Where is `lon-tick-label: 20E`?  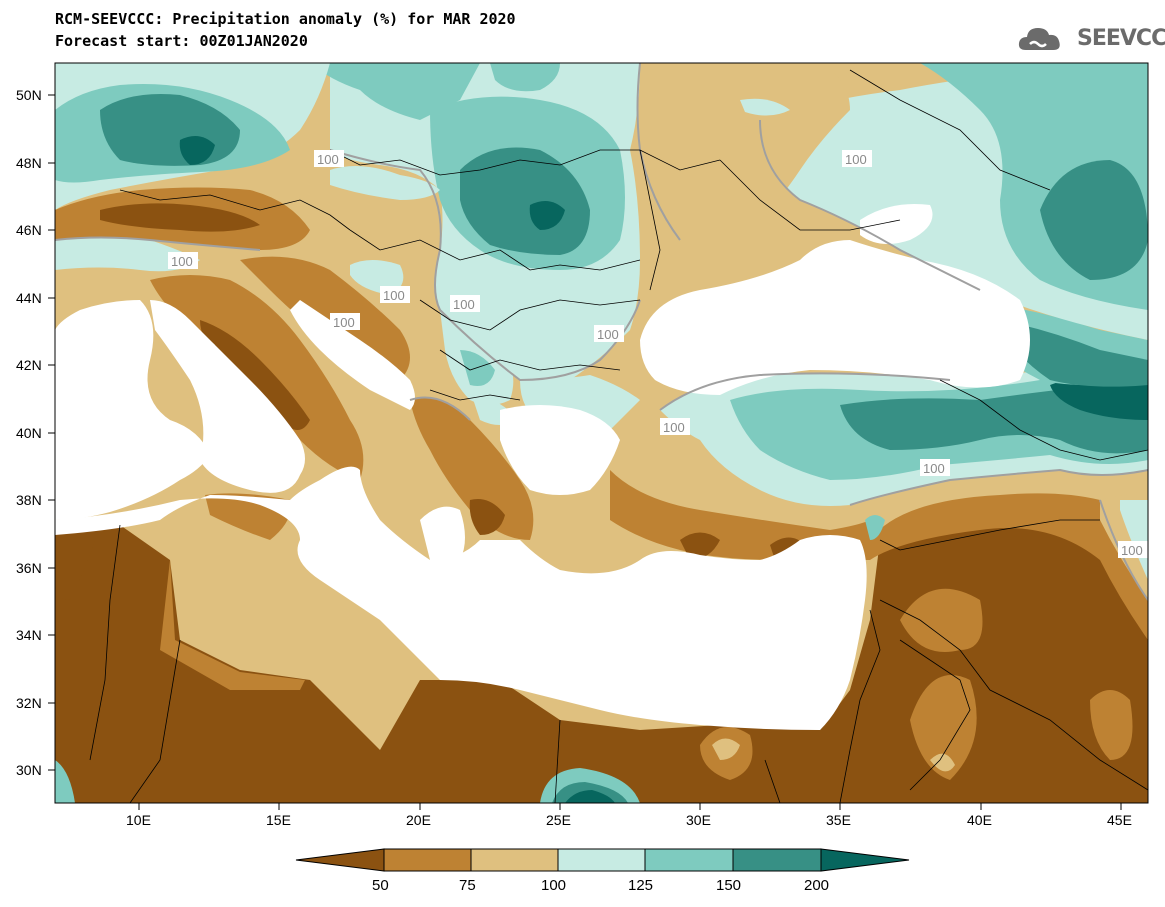
lon-tick-label: 20E is located at coordinates (418, 820).